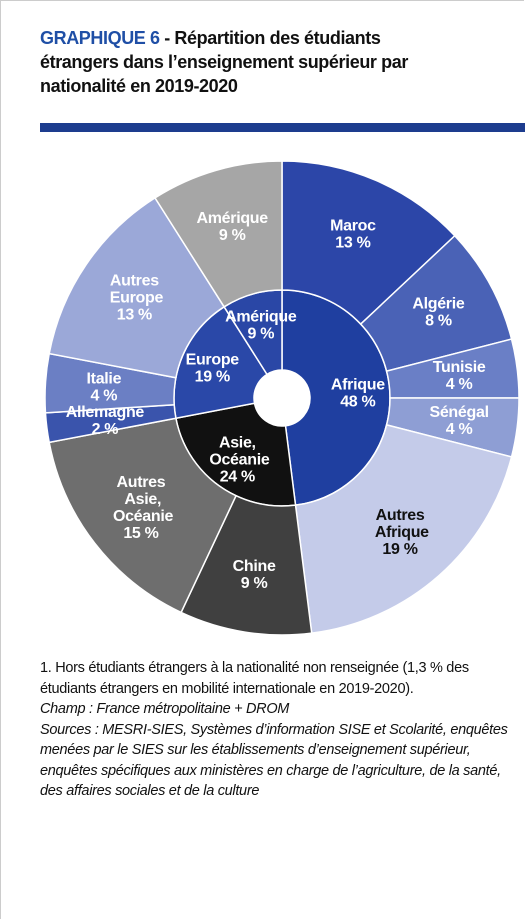 The height and width of the screenshot is (920, 525). What do you see at coordinates (104, 378) in the screenshot?
I see `category-label: Italie` at bounding box center [104, 378].